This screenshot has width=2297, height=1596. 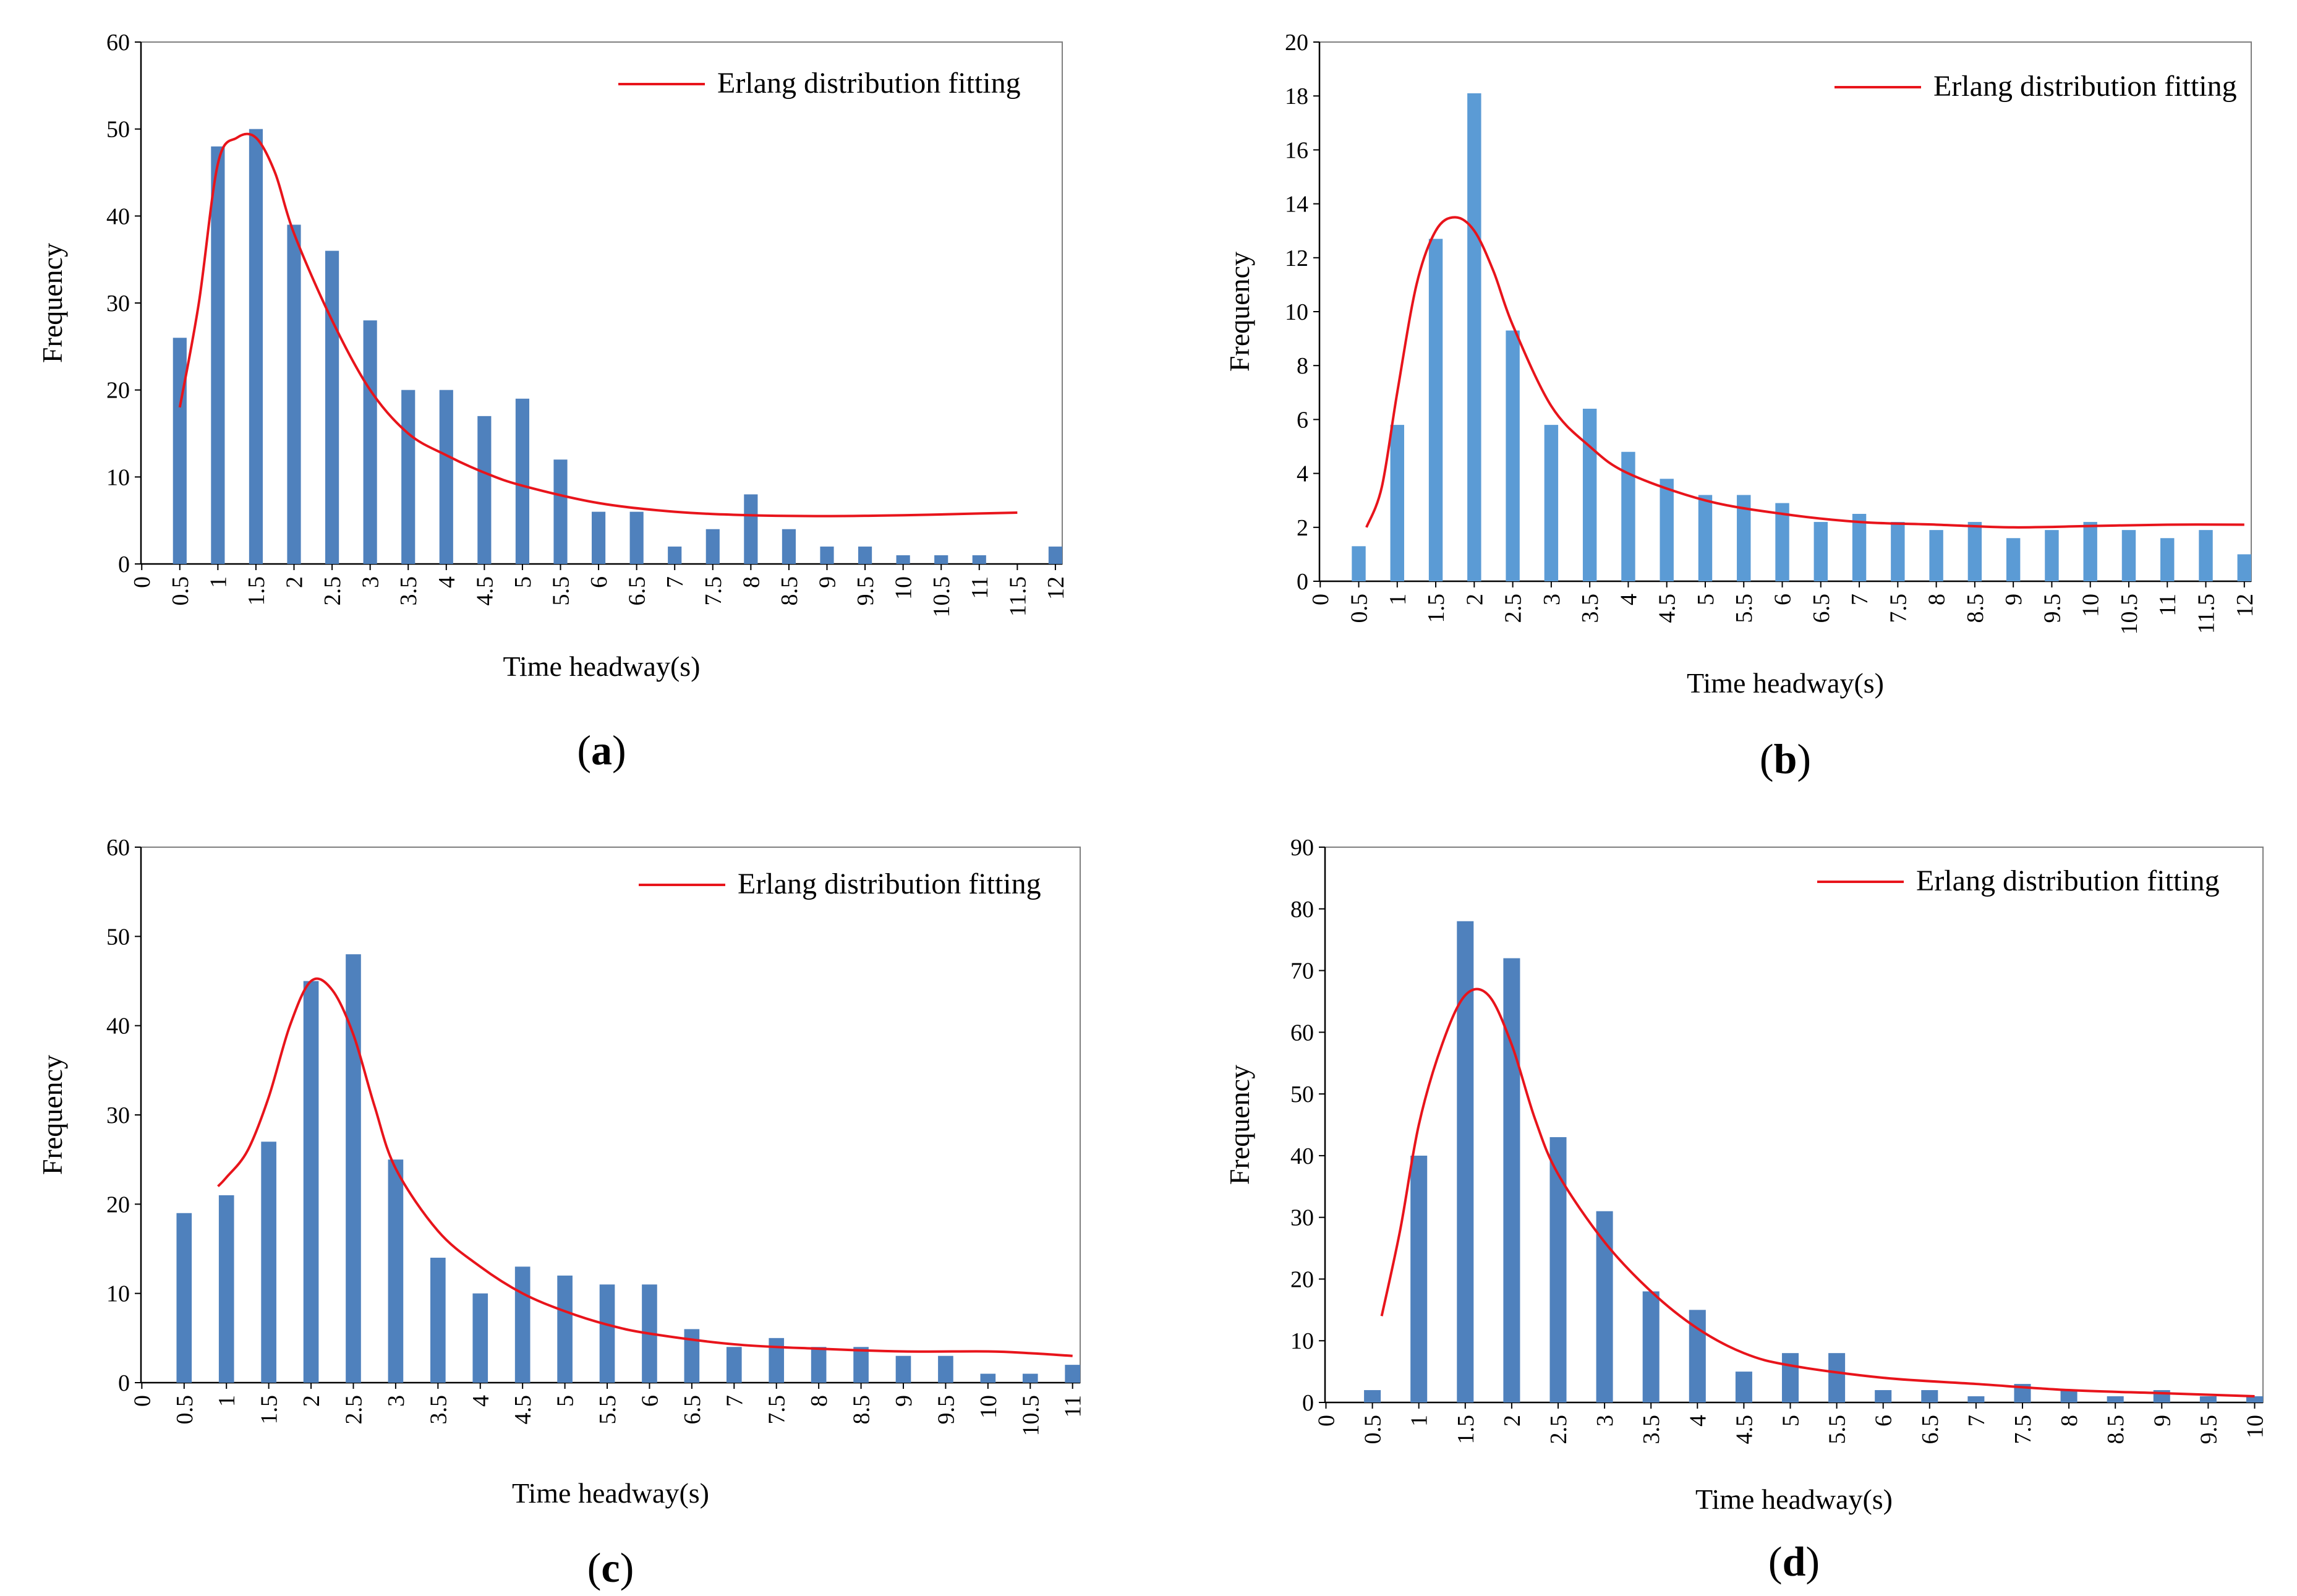 I want to click on panel-caption: (c), so click(x=610, y=1567).